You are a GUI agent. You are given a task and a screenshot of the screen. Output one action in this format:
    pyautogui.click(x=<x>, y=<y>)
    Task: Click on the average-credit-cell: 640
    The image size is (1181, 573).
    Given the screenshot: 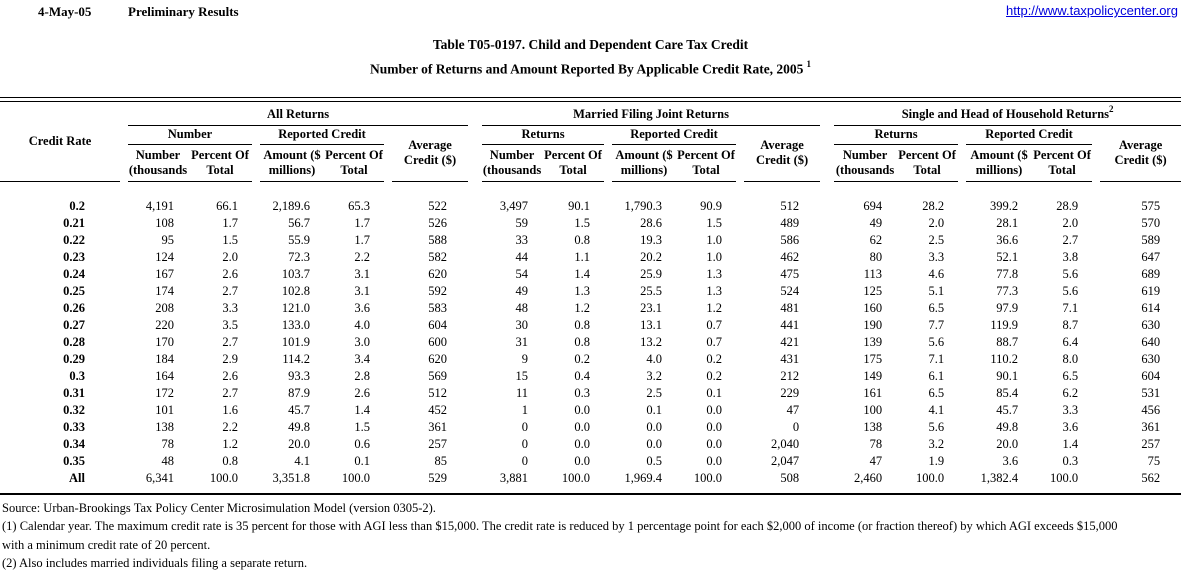 What is the action you would take?
    pyautogui.click(x=1151, y=341)
    